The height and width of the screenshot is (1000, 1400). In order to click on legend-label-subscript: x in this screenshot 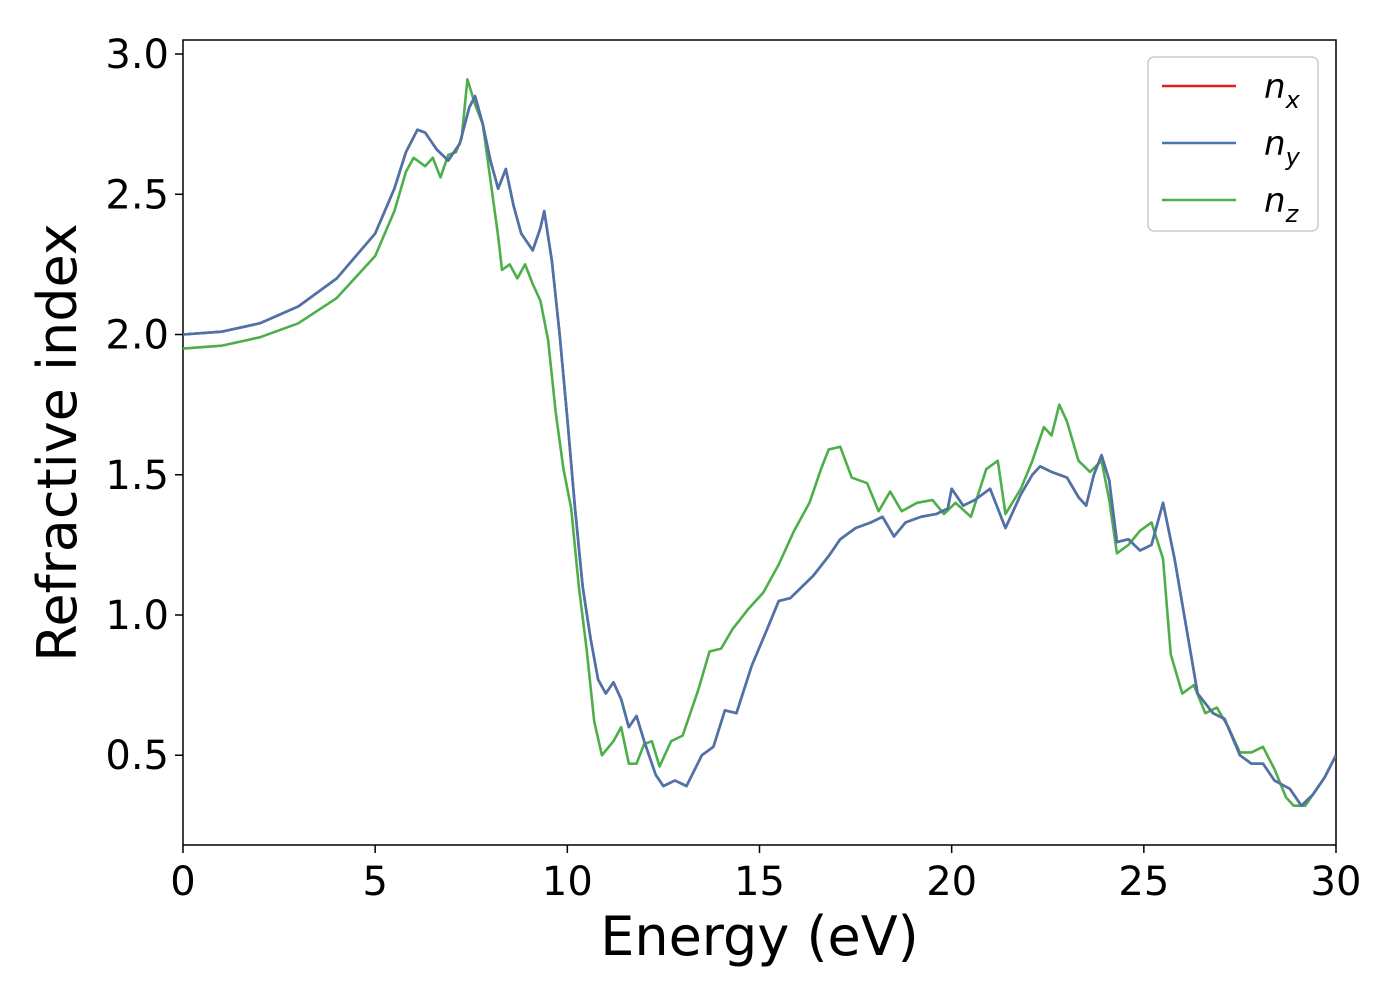, I will do `click(1293, 100)`.